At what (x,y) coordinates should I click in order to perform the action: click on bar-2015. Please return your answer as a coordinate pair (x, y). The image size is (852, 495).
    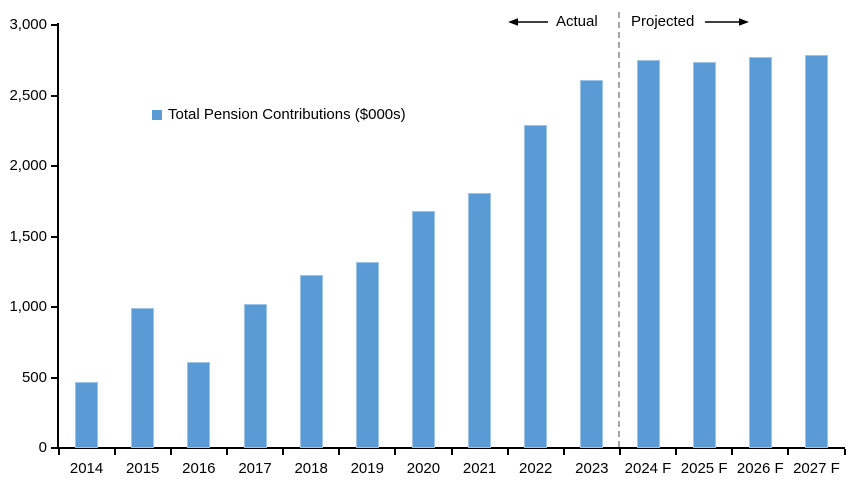
    Looking at the image, I should click on (143, 378).